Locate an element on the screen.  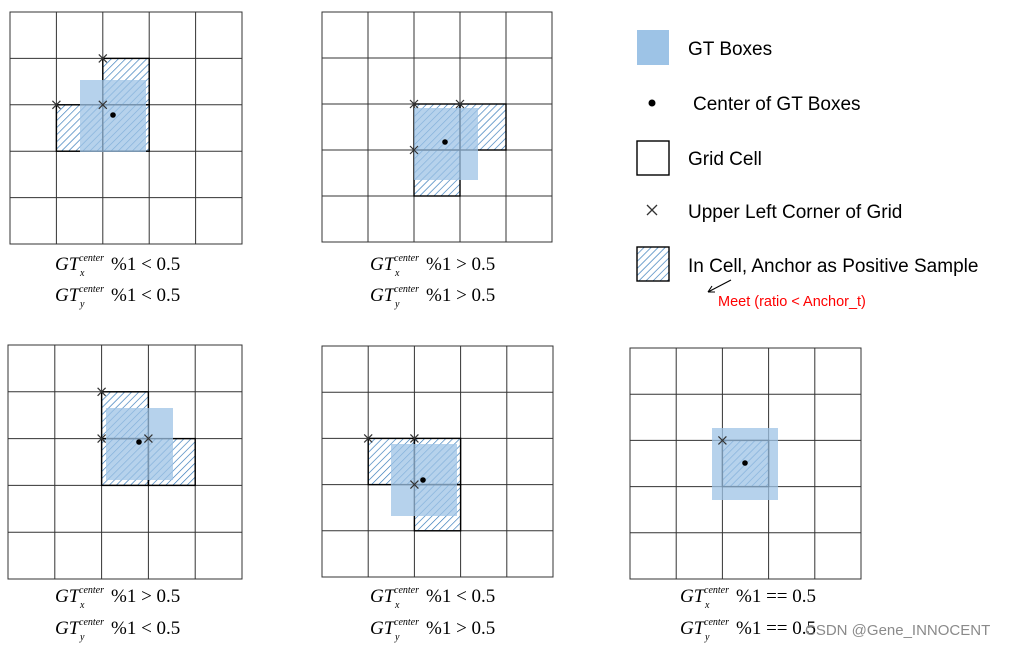
label-panel-3-x: GT center x %1 > 0.5 is located at coordinates (117, 598).